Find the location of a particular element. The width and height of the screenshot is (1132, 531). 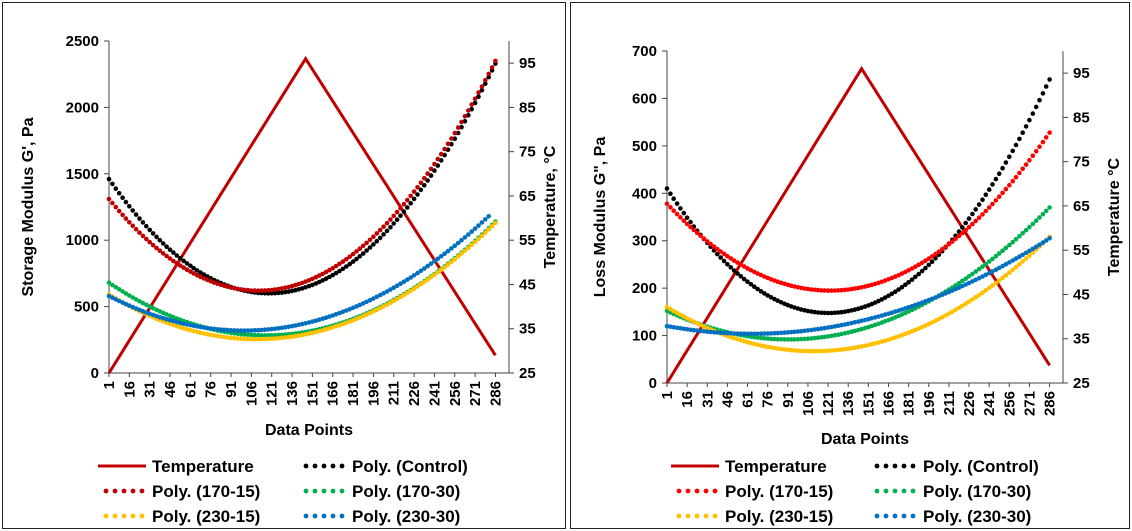

x-tick-label: 16 is located at coordinates (687, 399).